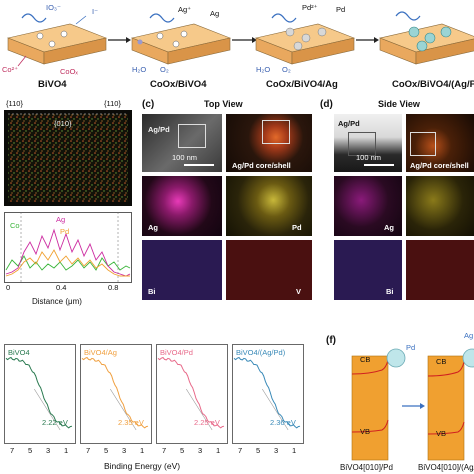 This screenshot has height=474, width=474. Describe the element at coordinates (269, 143) in the screenshot. I see `top-coreshell-tile: Ag/Pd core/shell` at that location.